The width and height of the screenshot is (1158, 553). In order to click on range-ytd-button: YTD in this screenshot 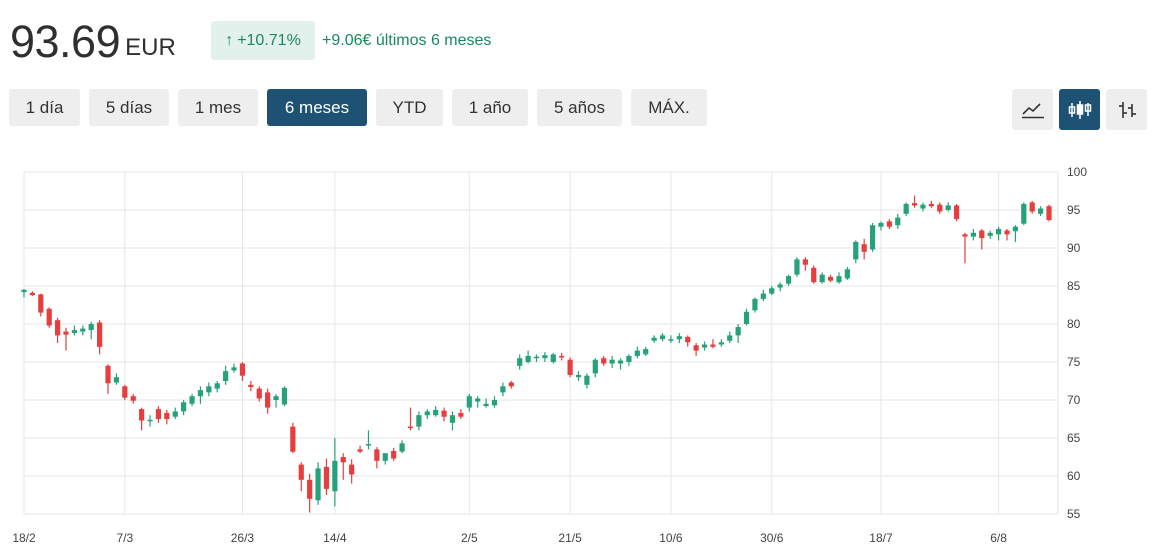, I will do `click(409, 107)`.